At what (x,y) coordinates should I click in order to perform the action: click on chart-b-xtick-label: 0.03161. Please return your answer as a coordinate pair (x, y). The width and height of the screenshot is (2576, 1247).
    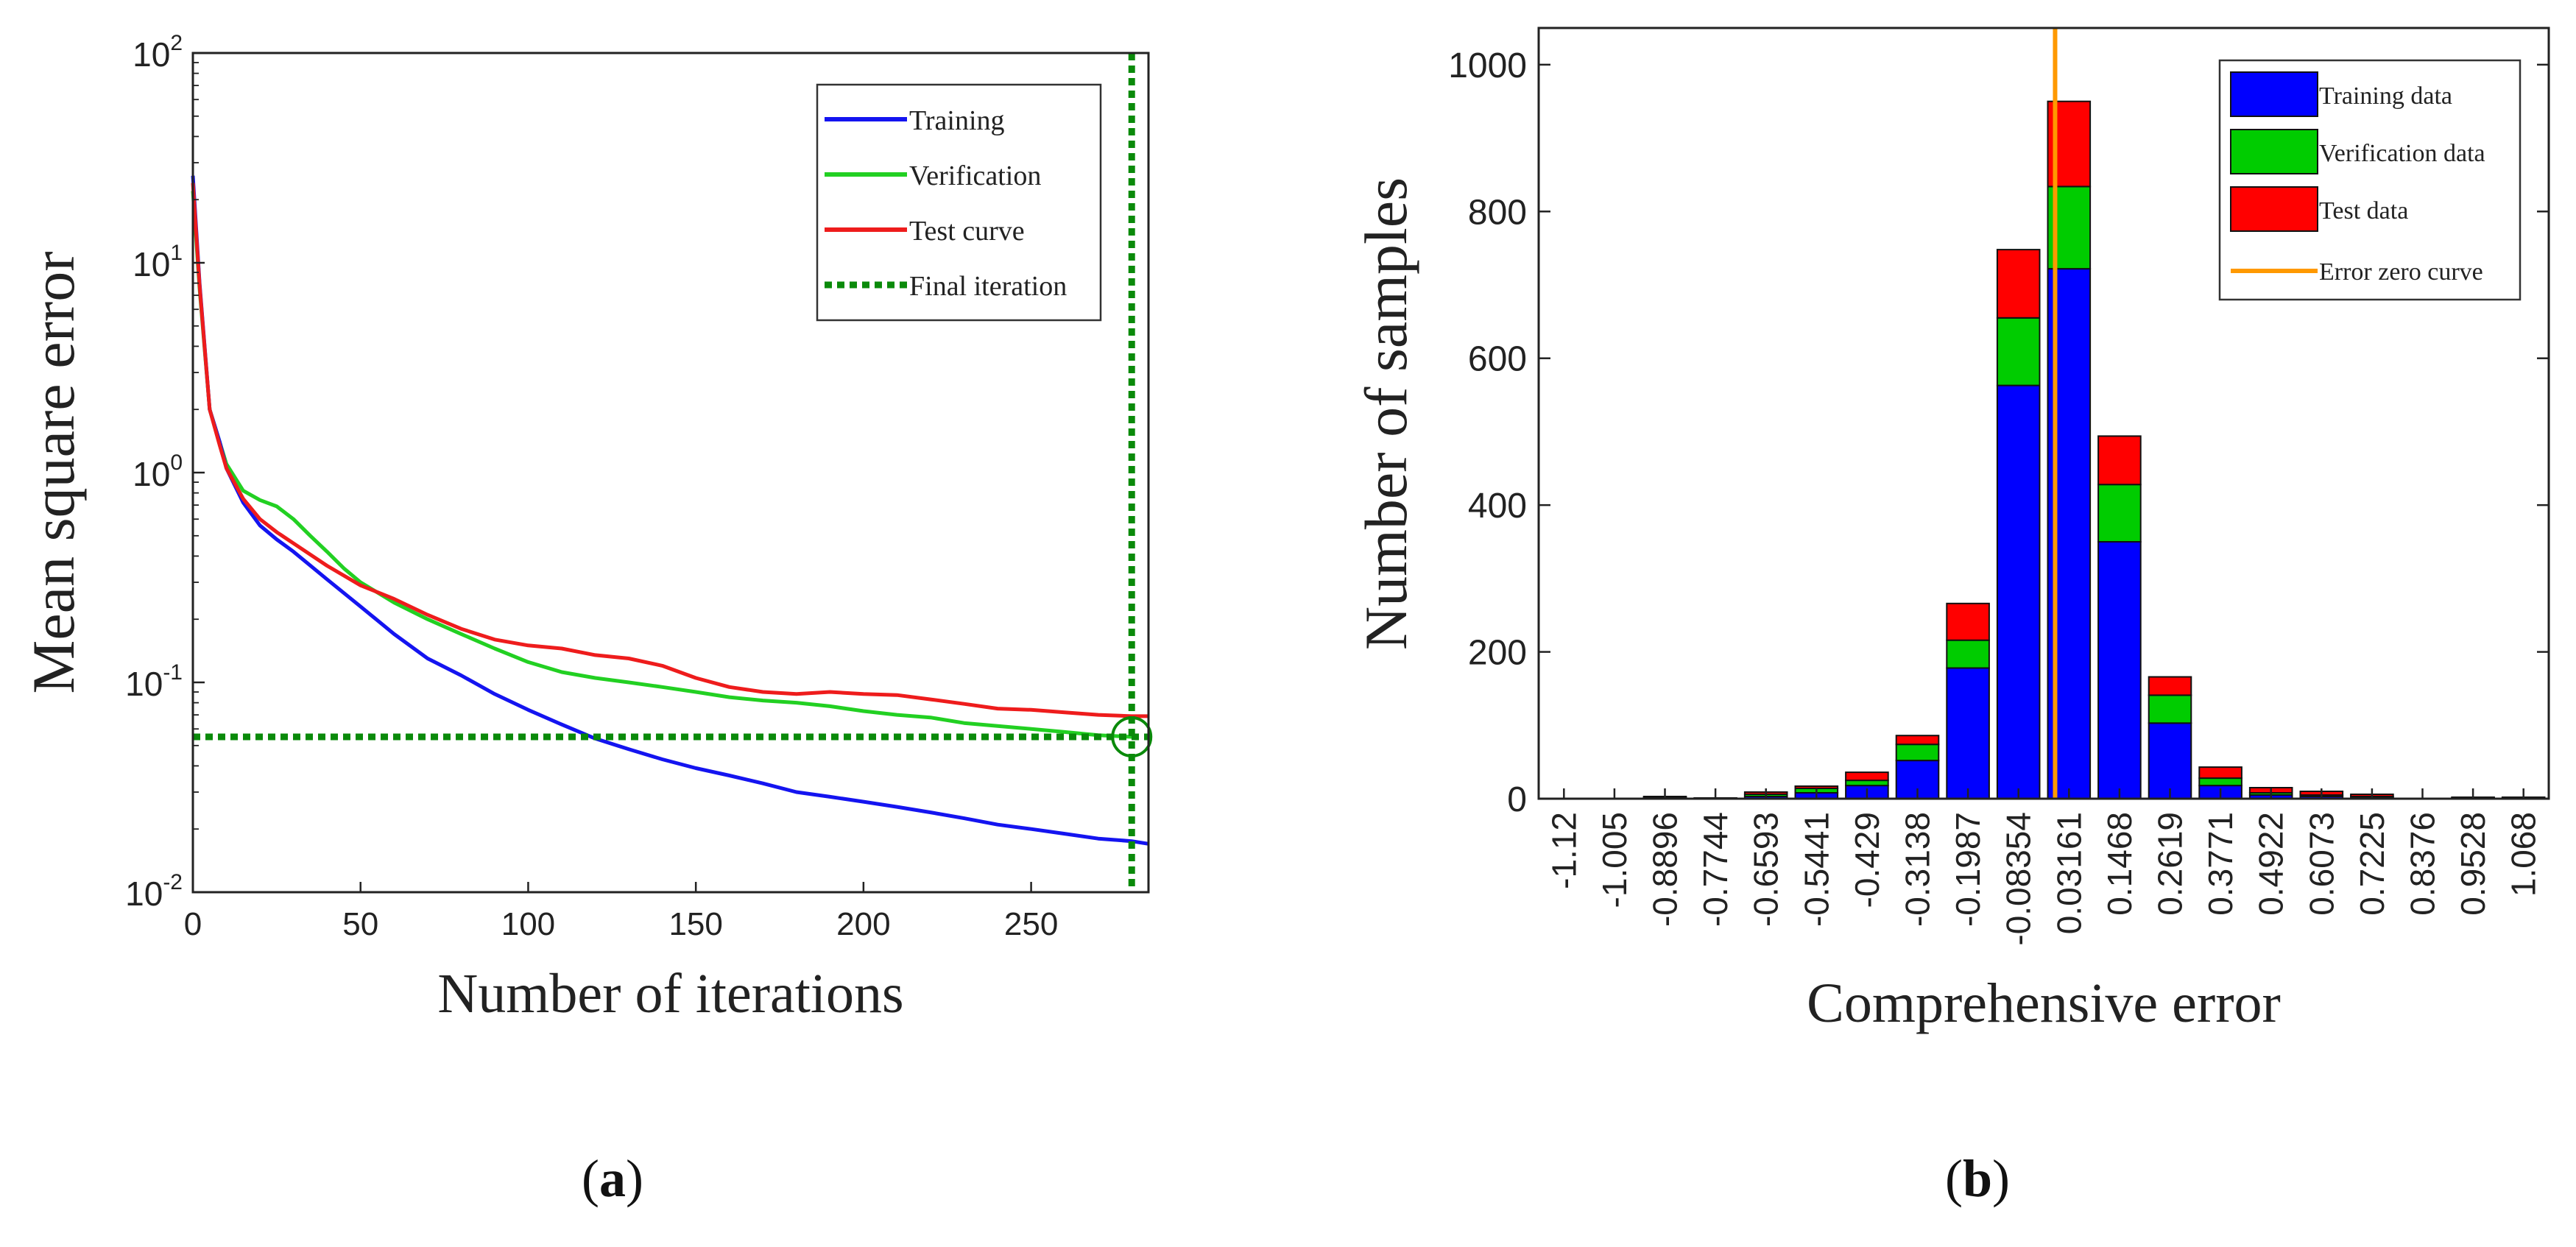
    Looking at the image, I should click on (2069, 873).